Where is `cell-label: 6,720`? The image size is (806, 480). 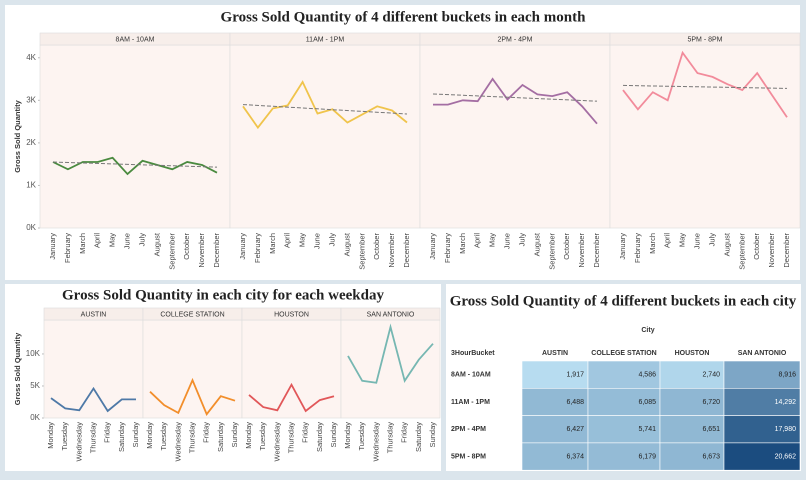
cell-label: 6,720 is located at coordinates (711, 402).